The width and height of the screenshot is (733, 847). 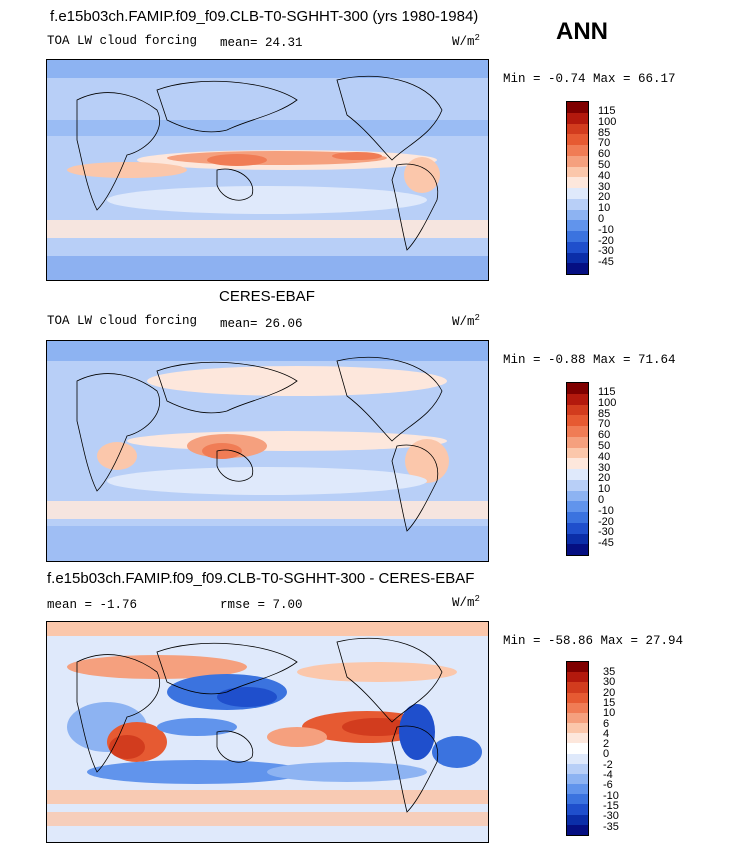 I want to click on panel1-mean-label: mean=, so click(x=239, y=43).